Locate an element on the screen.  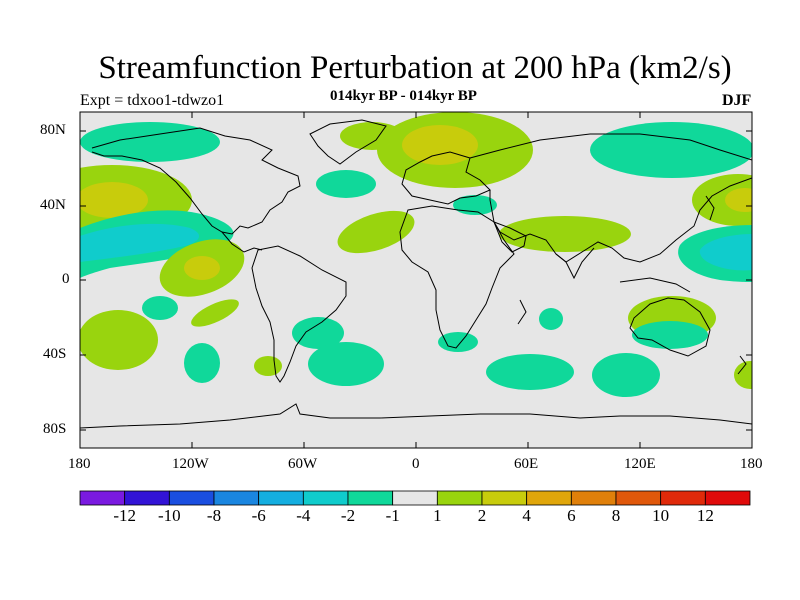
anomaly-negative-aus is located at coordinates (670, 335).